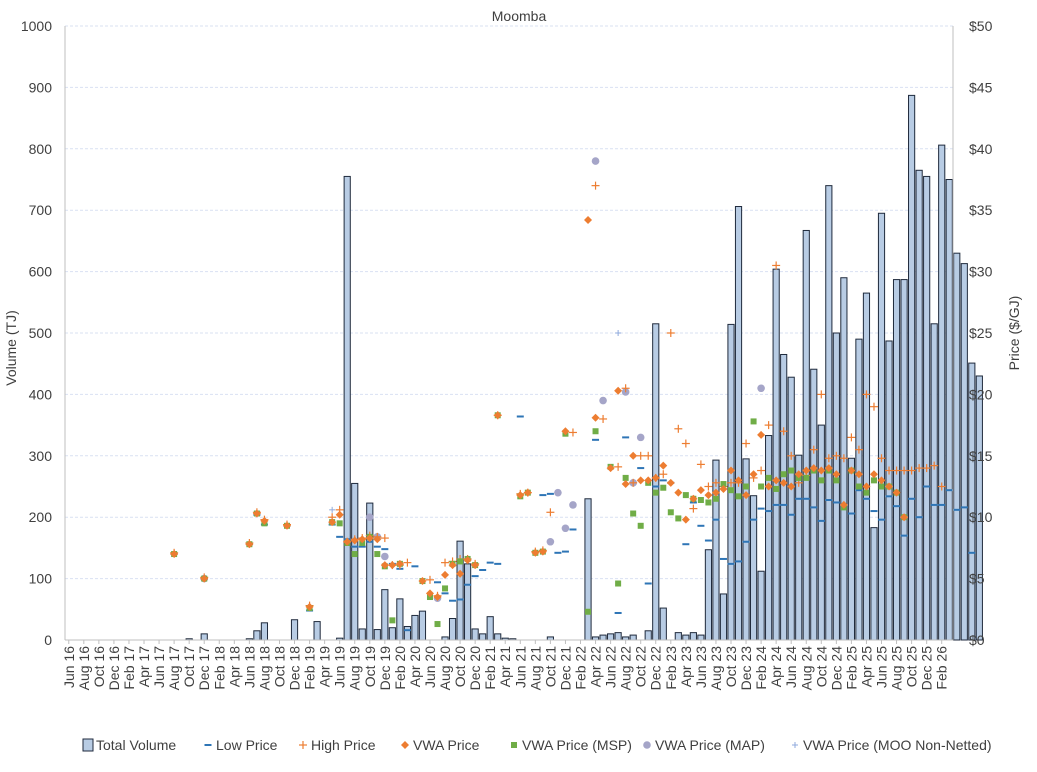 This screenshot has height=772, width=1037. What do you see at coordinates (897, 668) in the screenshot?
I see `x-tick-label: Aug 25` at bounding box center [897, 668].